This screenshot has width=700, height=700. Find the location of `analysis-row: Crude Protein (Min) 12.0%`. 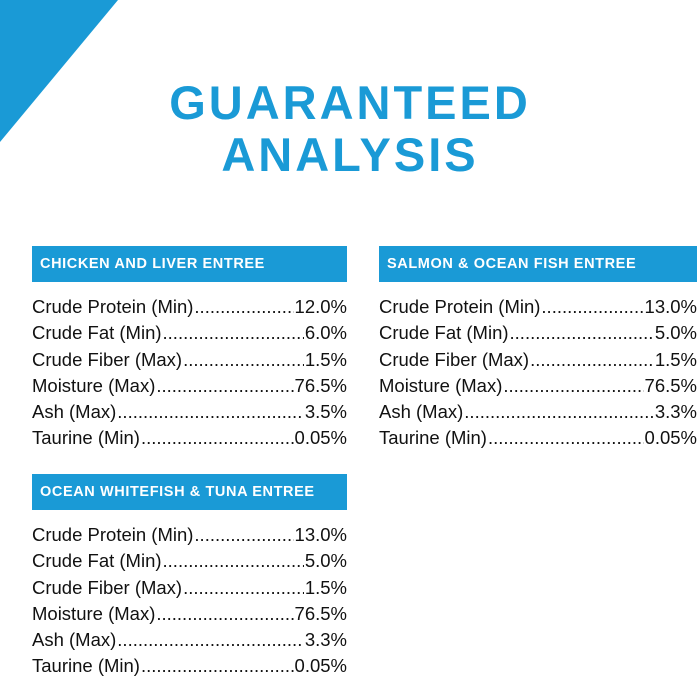

analysis-row: Crude Protein (Min) 12.0% is located at coordinates (189, 307).